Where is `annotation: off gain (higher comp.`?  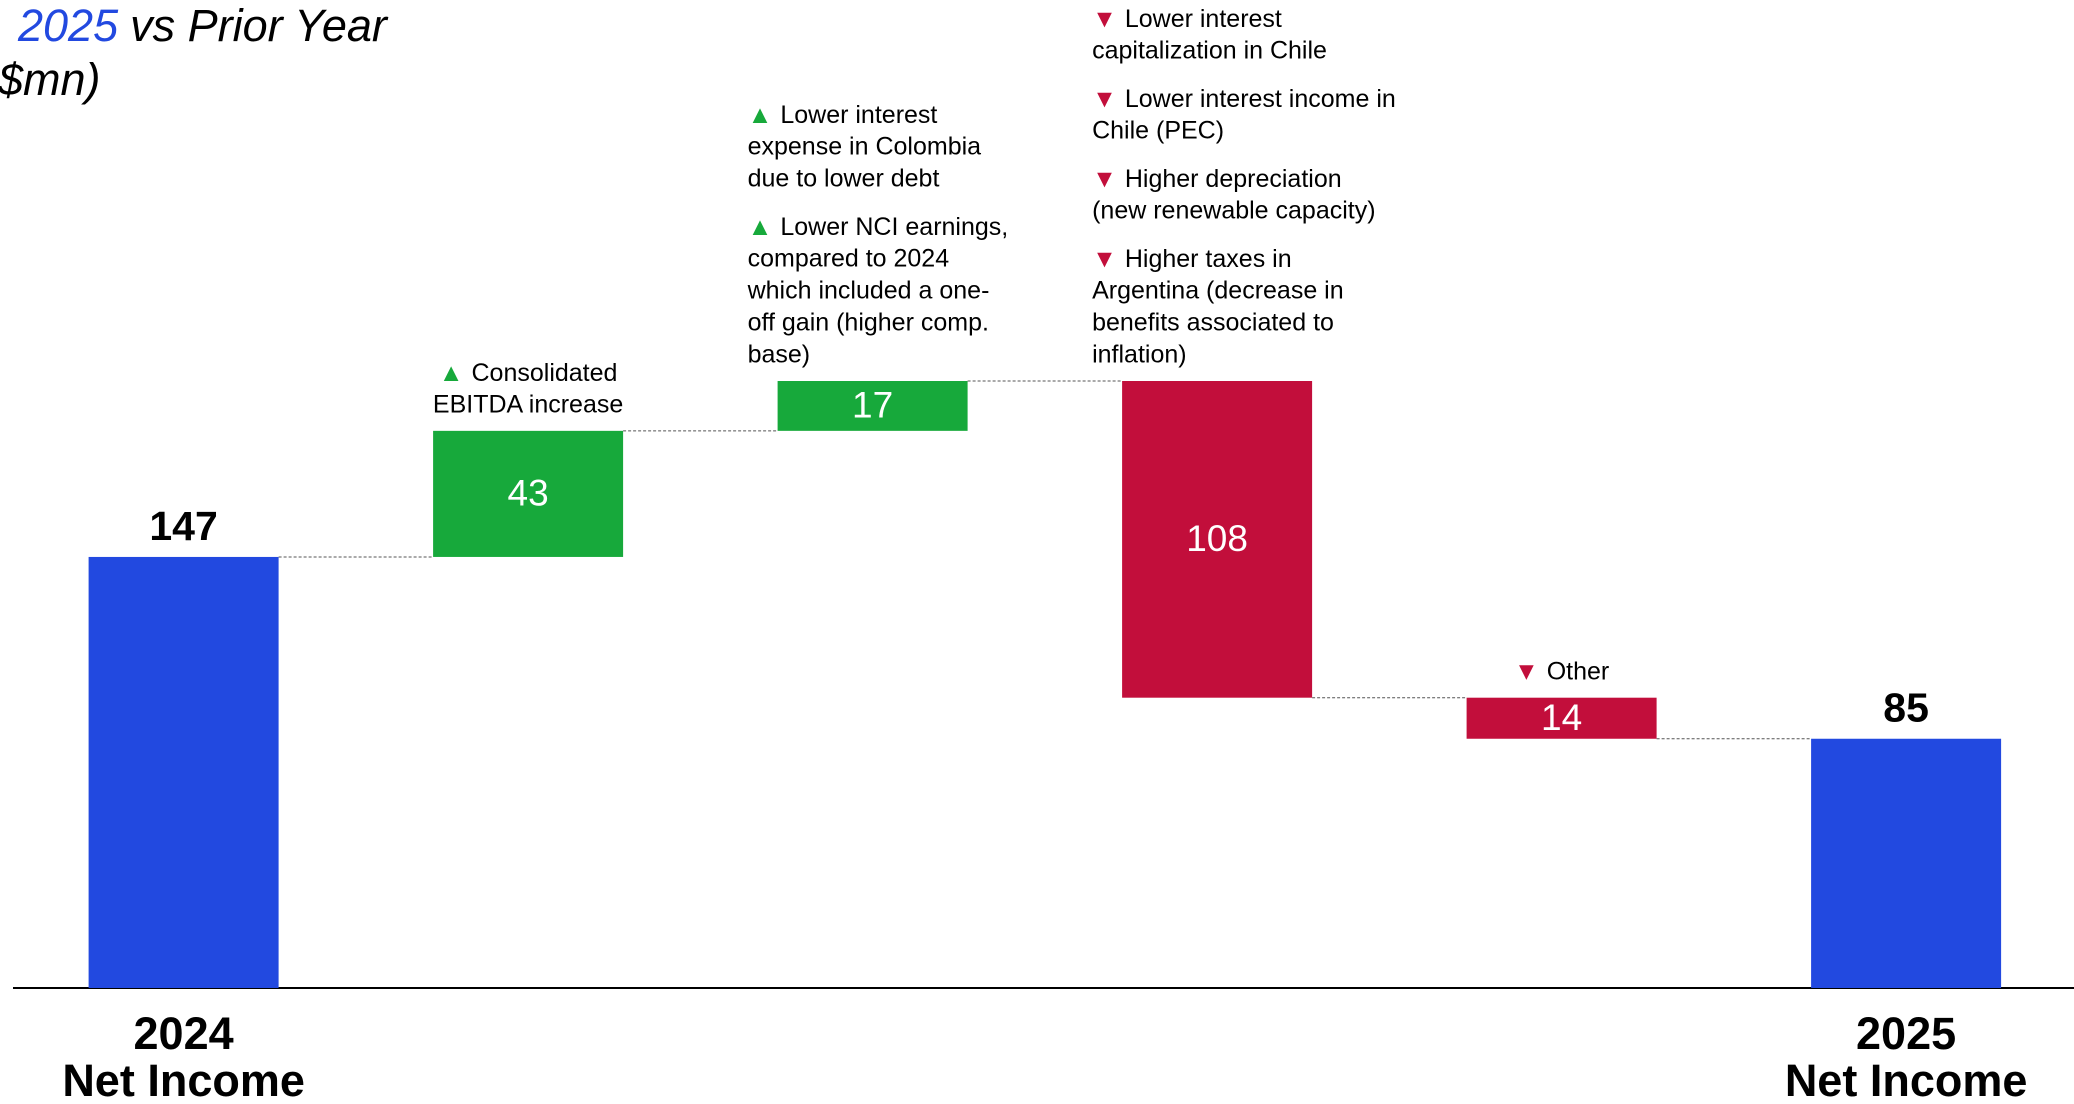 annotation: off gain (higher comp. is located at coordinates (868, 323).